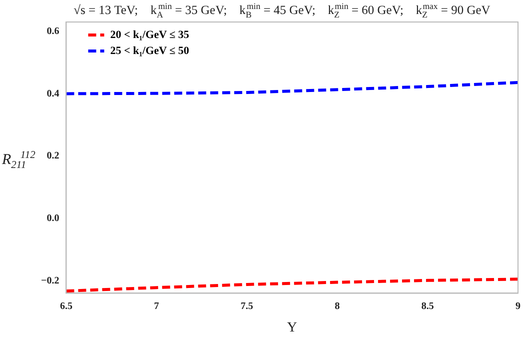 The width and height of the screenshot is (528, 340). Describe the element at coordinates (150, 34) in the screenshot. I see `legend-label: 20 < k₁/GeV ≤ 35` at that location.